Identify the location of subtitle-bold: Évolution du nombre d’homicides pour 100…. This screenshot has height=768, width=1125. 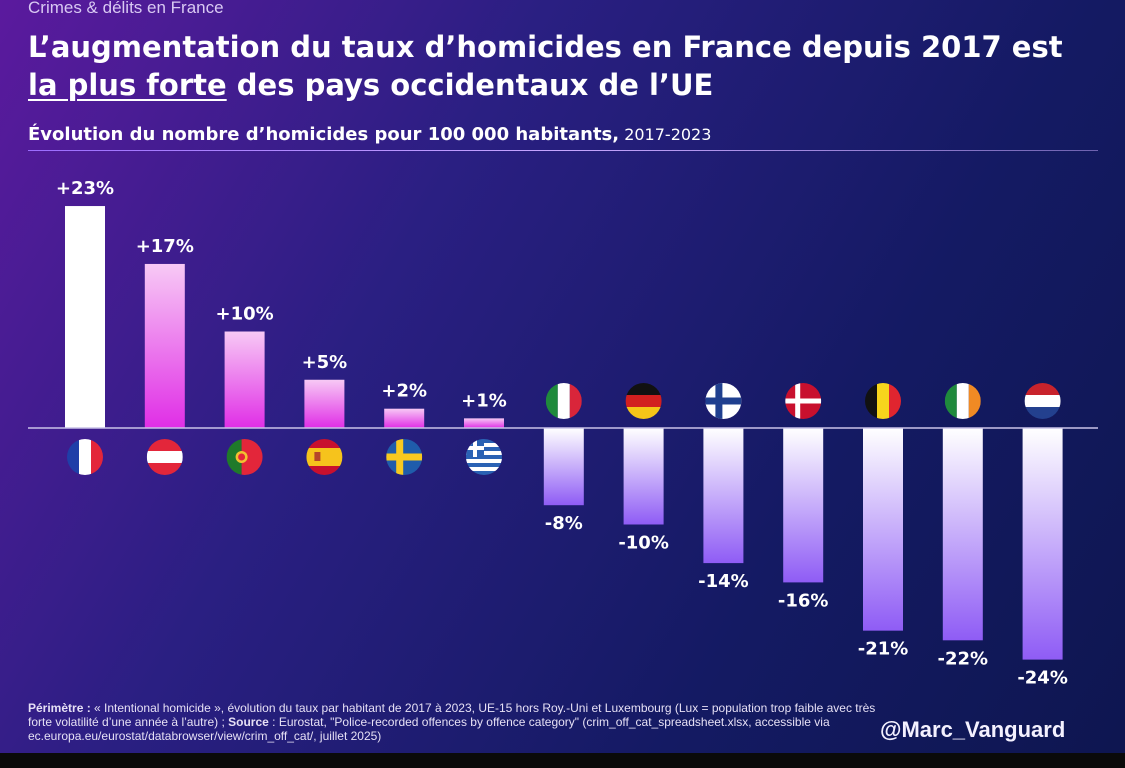
(324, 134).